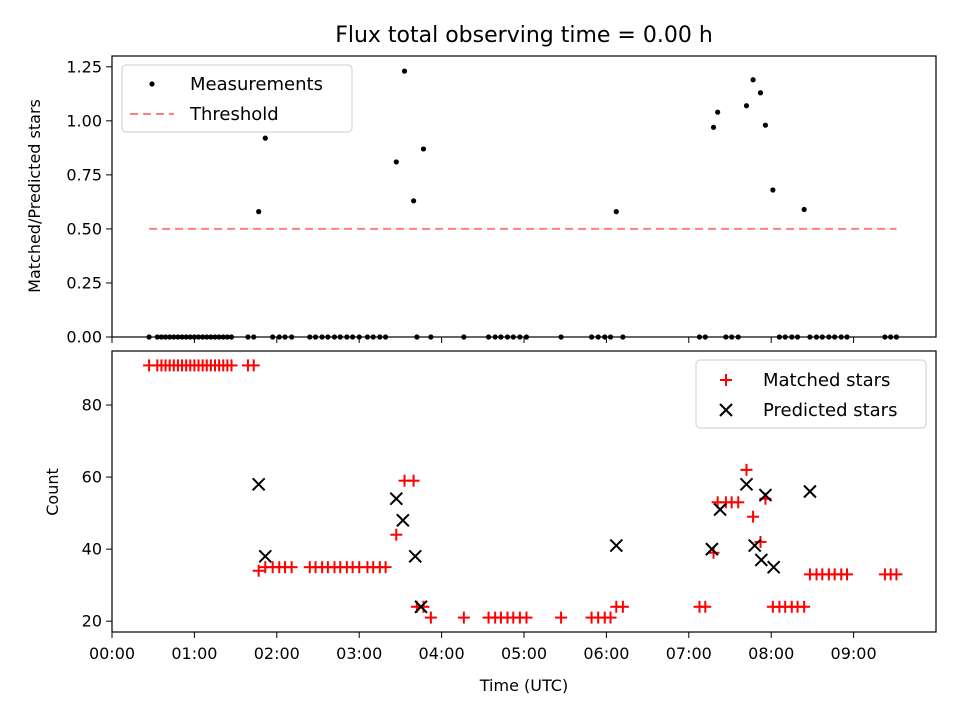  What do you see at coordinates (92, 405) in the screenshot?
I see `bottom-y-tick-label: 80` at bounding box center [92, 405].